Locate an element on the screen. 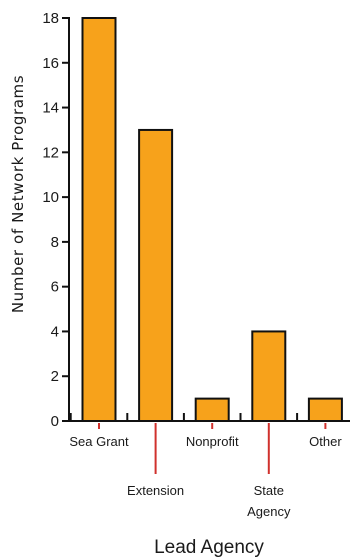  category-label: Sea Grant is located at coordinates (99, 441).